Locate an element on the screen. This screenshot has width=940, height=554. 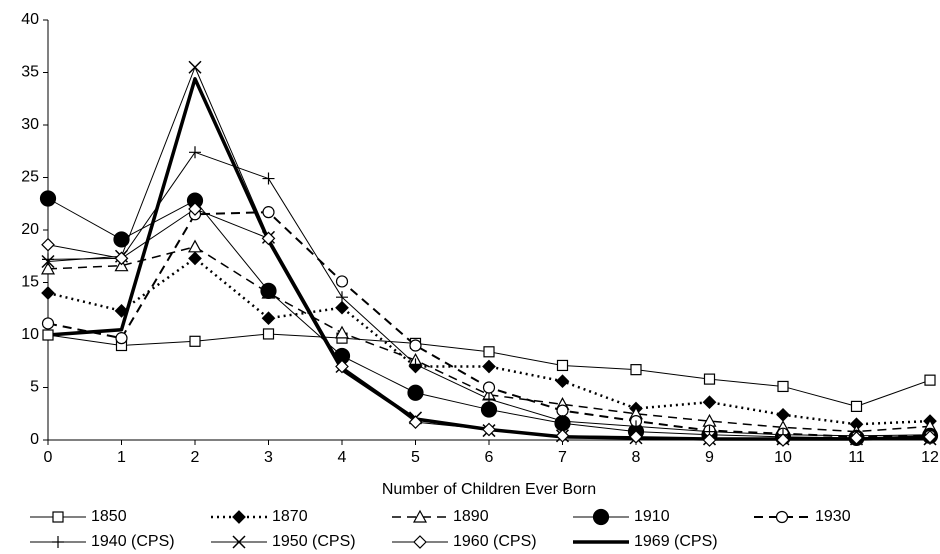
x-tick-label: 8 is located at coordinates (636, 457).